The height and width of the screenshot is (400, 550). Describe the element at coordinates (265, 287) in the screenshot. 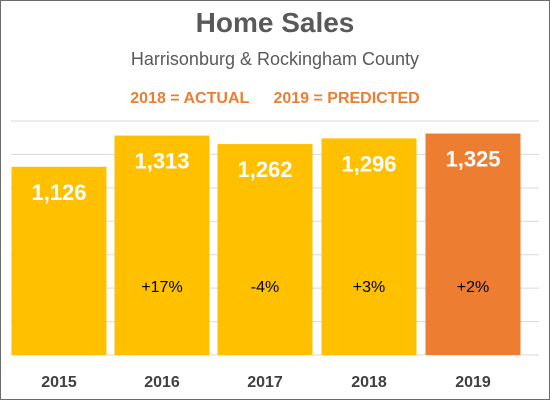

I see `change-label-2017: -4%` at that location.